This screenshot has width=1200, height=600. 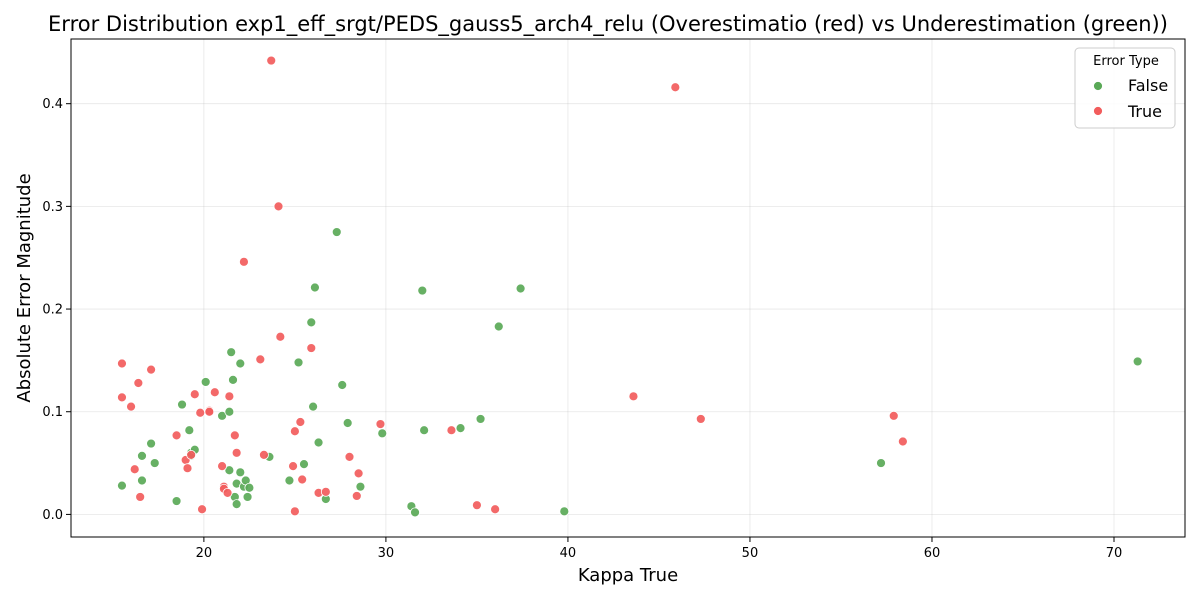 What do you see at coordinates (1098, 86) in the screenshot?
I see `legend-marker-false` at bounding box center [1098, 86].